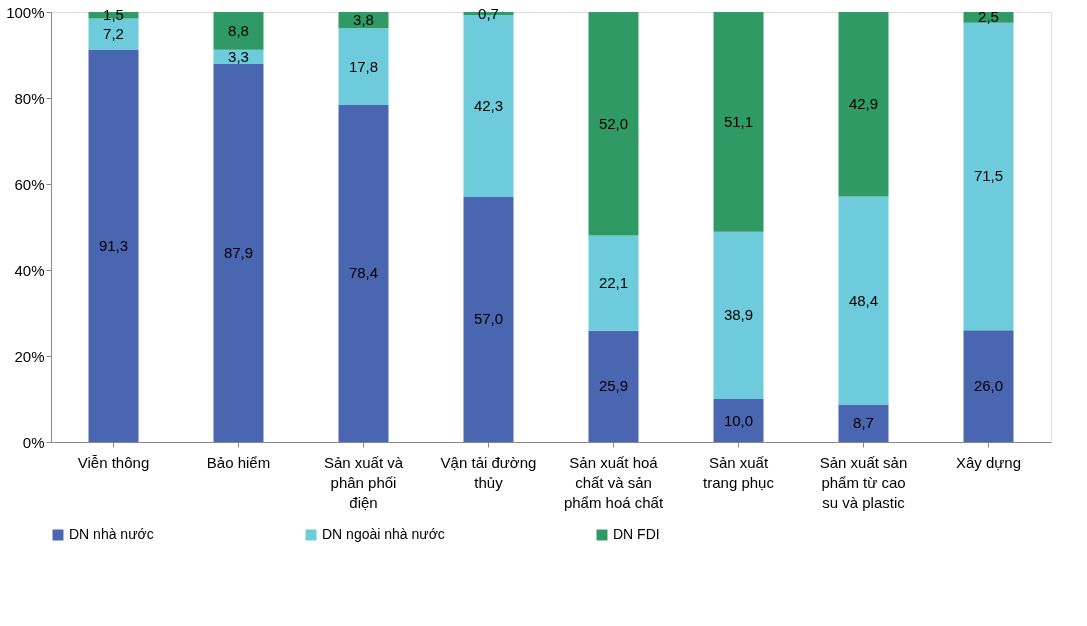 This screenshot has height=626, width=1087. I want to click on x-tick-label: Xây dựng, so click(988, 462).